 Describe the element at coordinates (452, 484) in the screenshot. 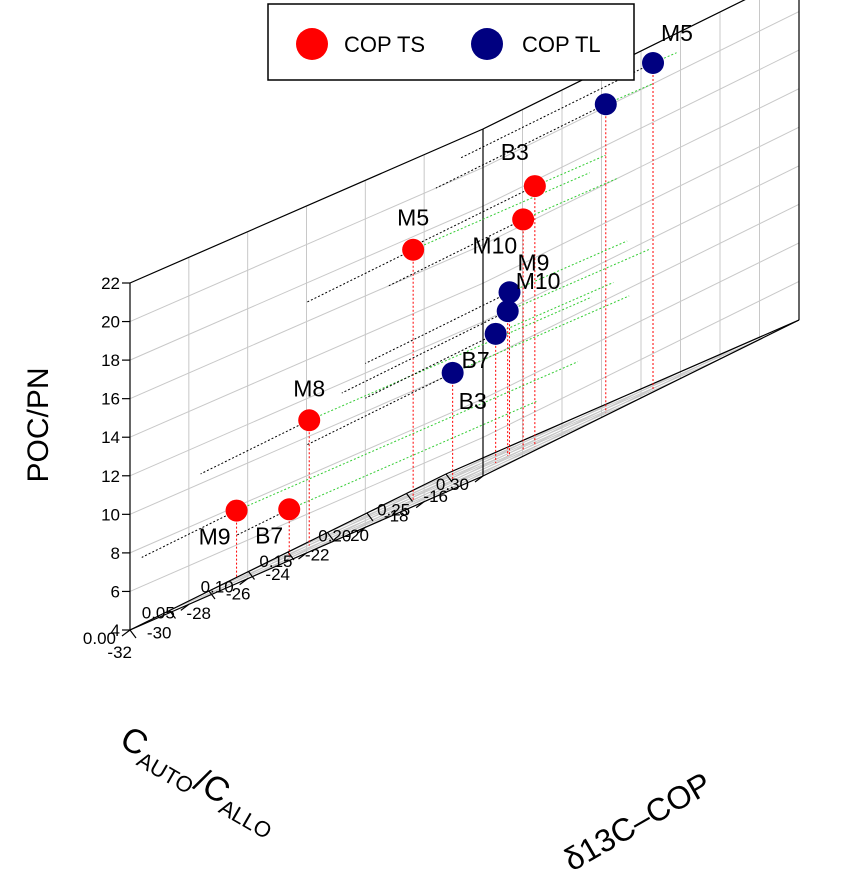

I see `y-tick-label: 0.30` at that location.